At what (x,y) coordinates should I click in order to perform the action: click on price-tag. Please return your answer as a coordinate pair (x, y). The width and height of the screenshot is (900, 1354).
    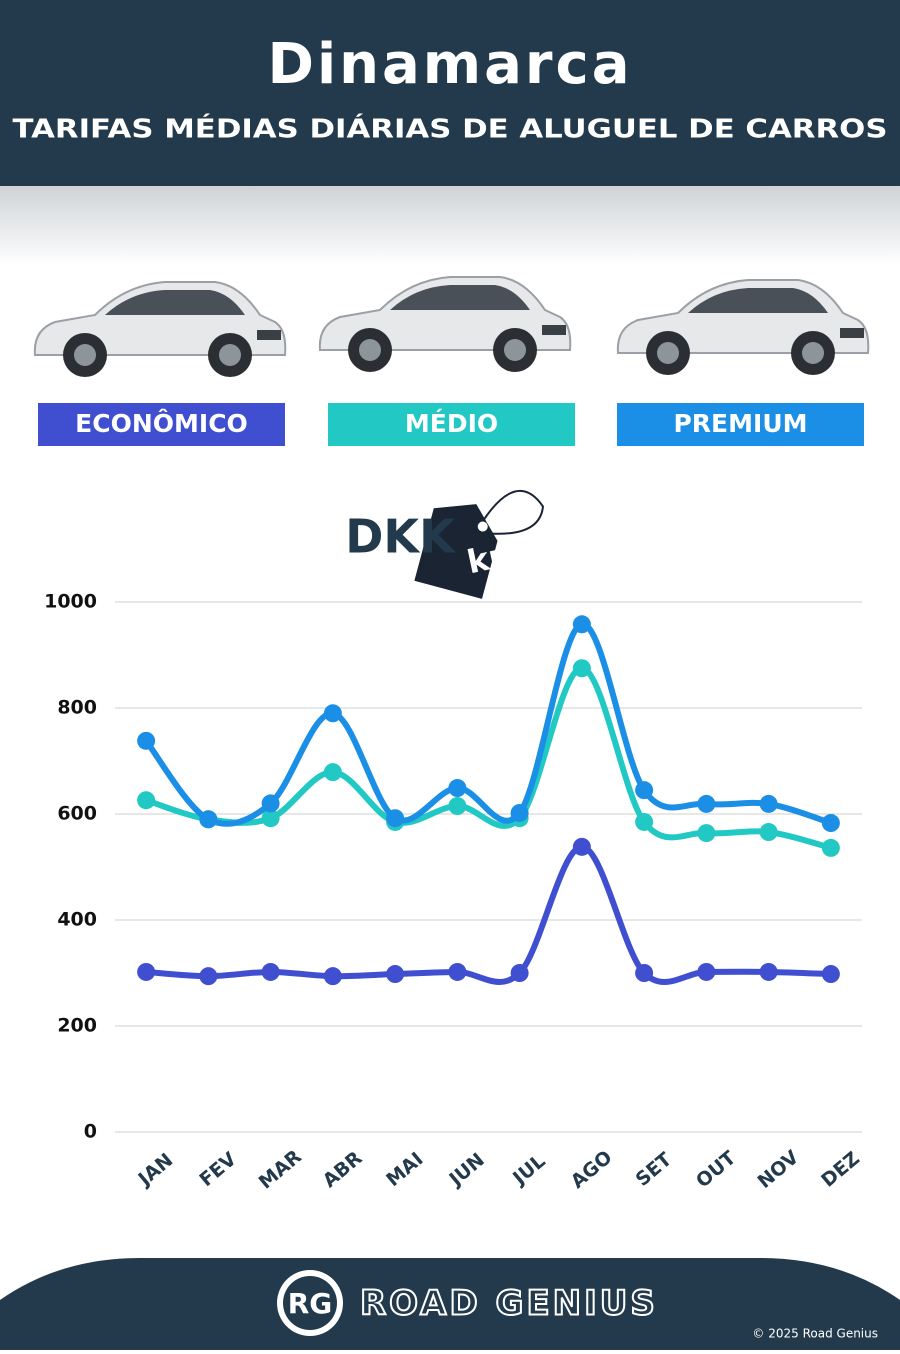
    Looking at the image, I should click on (479, 544).